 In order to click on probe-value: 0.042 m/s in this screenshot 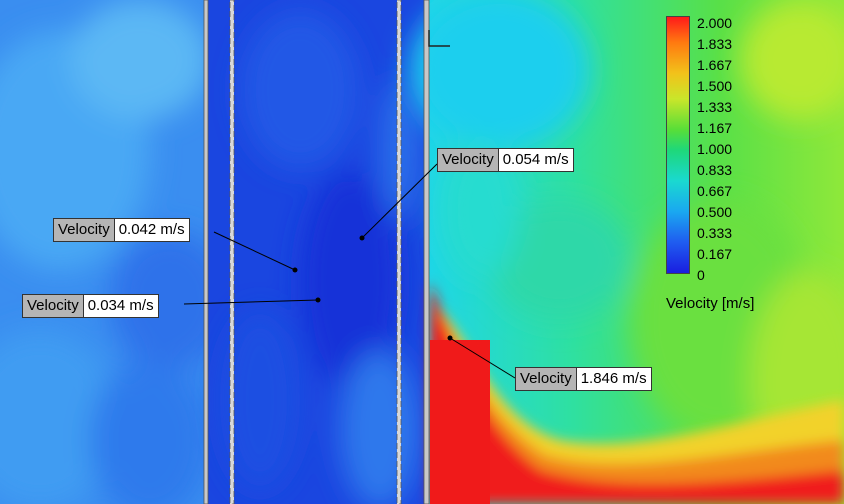, I will do `click(151, 230)`.